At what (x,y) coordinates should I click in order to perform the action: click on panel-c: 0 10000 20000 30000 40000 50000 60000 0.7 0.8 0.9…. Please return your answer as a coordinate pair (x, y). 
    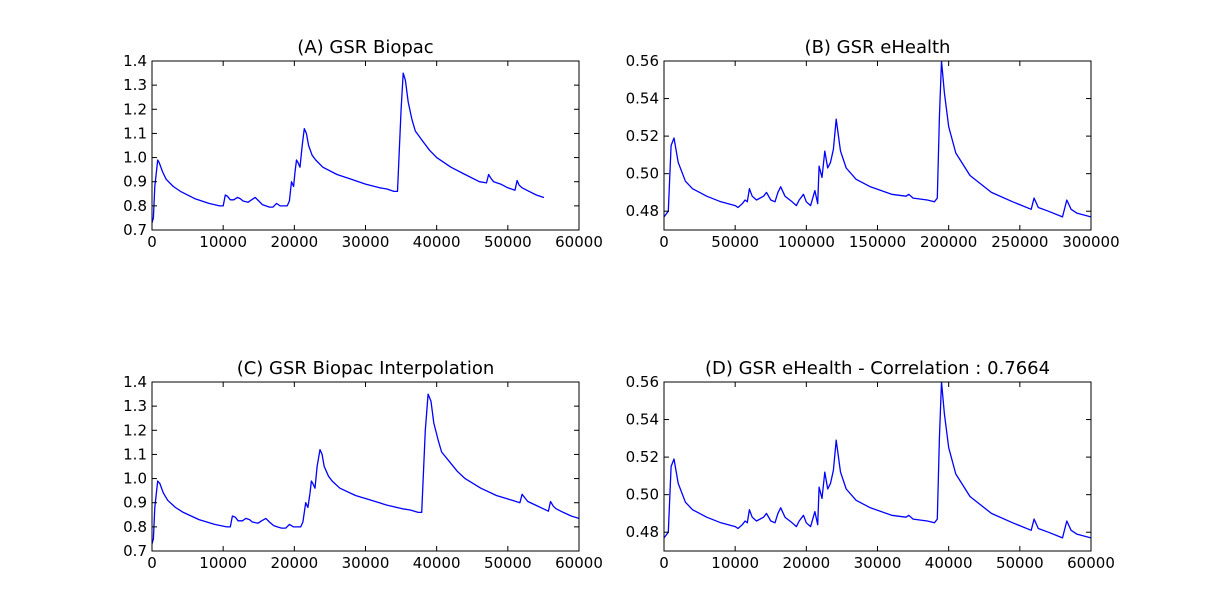
    Looking at the image, I should click on (363, 465).